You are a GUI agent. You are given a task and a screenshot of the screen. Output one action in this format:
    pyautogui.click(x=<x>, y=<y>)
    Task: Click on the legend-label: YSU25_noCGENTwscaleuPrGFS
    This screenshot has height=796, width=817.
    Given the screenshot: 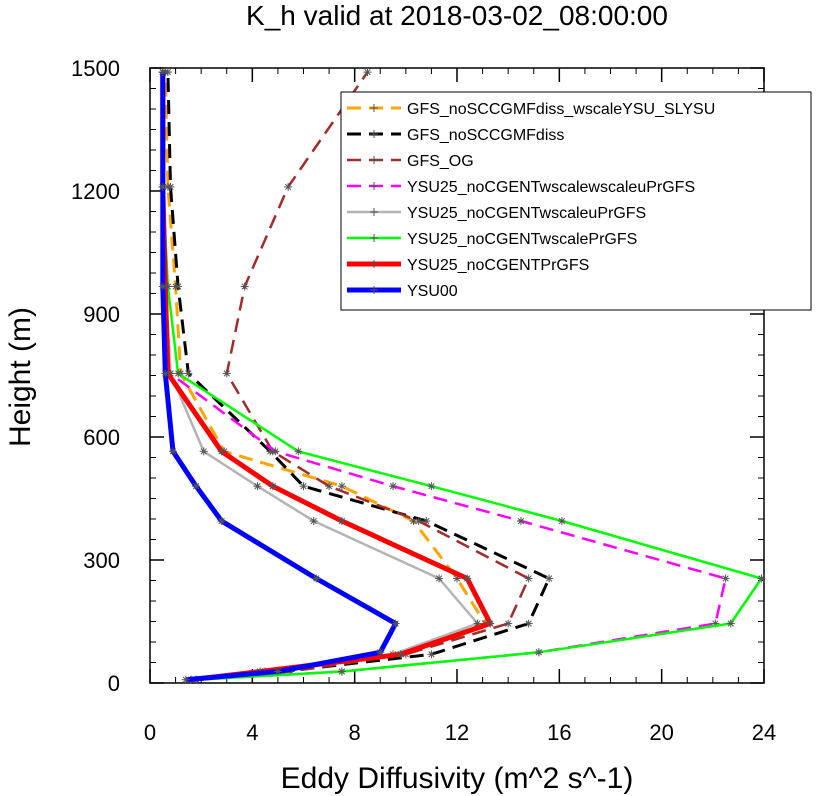 What is the action you would take?
    pyautogui.click(x=526, y=213)
    